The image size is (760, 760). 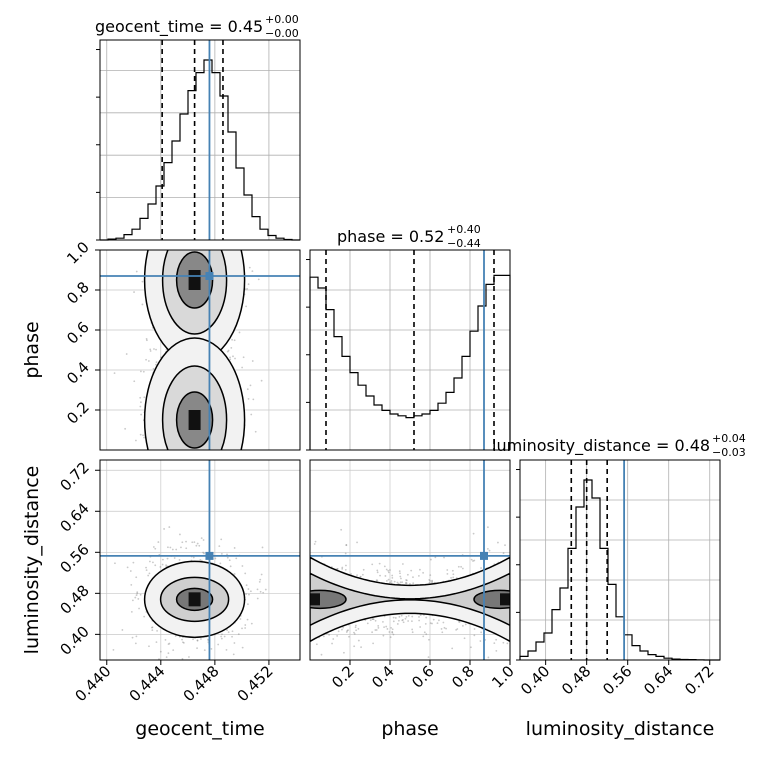 What do you see at coordinates (620, 729) in the screenshot?
I see `xlabel-luminosity-distance: luminosity_distance` at bounding box center [620, 729].